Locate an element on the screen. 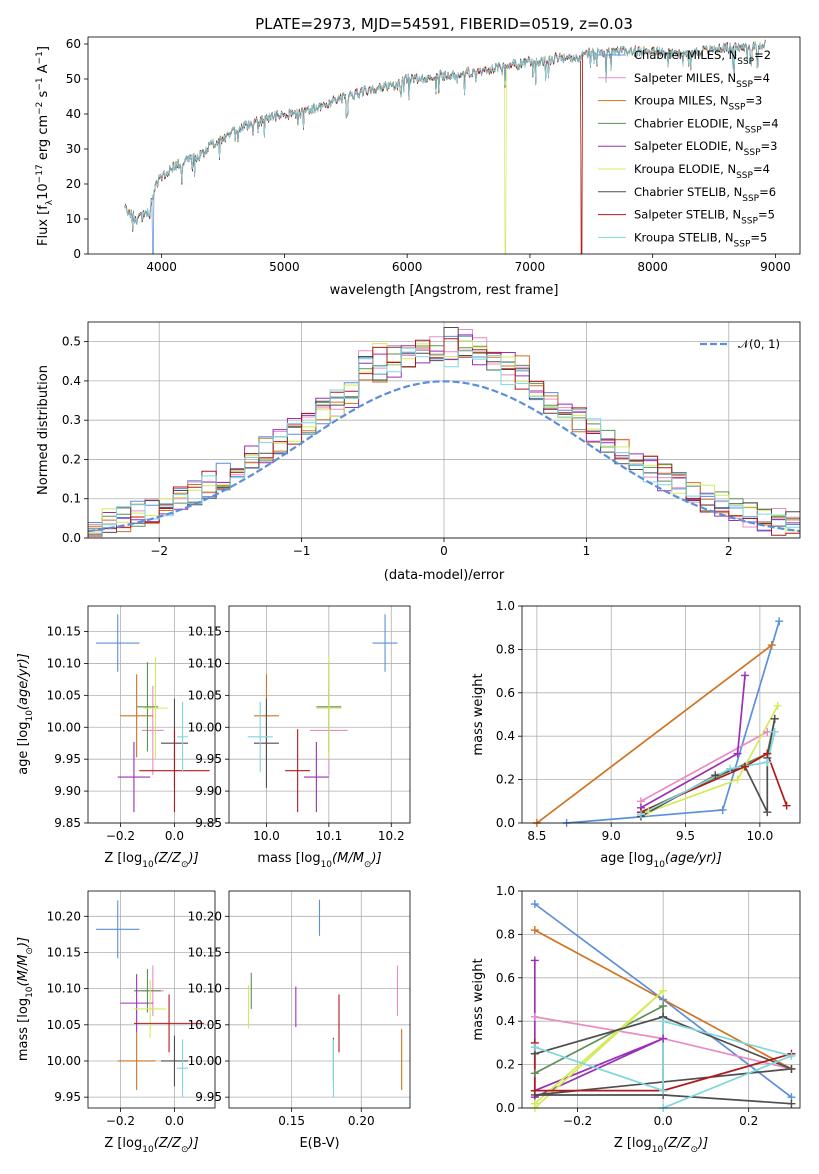  legend-label: Kroupa ELODIE, NSSP=4 is located at coordinates (702, 171).